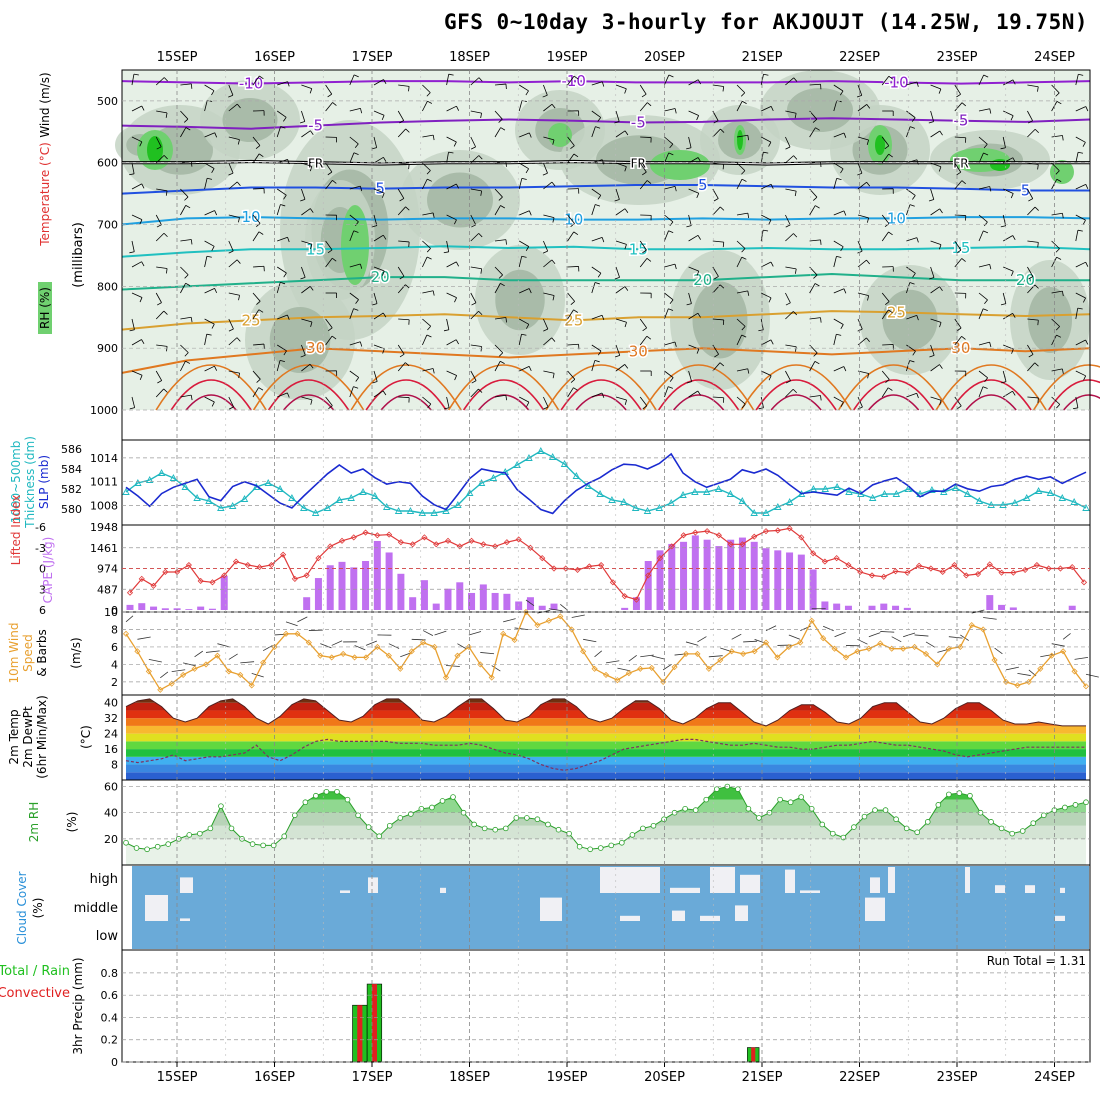 This screenshot has width=1100, height=1100. Describe the element at coordinates (28, 653) in the screenshot. I see `y-axis-title-line: Speed` at that location.